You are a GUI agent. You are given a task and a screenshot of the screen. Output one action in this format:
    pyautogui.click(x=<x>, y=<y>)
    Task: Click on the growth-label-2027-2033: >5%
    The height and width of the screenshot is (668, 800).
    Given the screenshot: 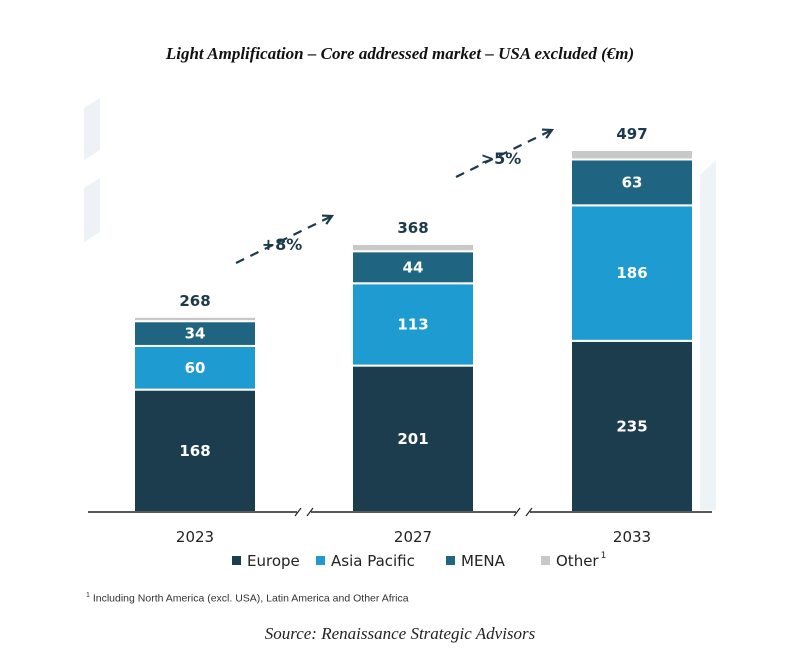 What is the action you would take?
    pyautogui.click(x=501, y=158)
    